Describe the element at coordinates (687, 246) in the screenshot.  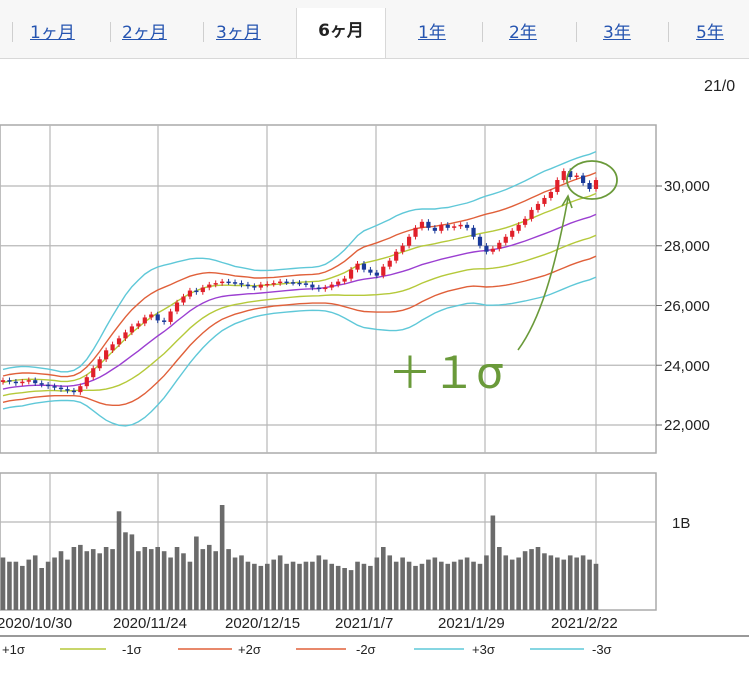
I see `price-tick-label: 28,000` at that location.